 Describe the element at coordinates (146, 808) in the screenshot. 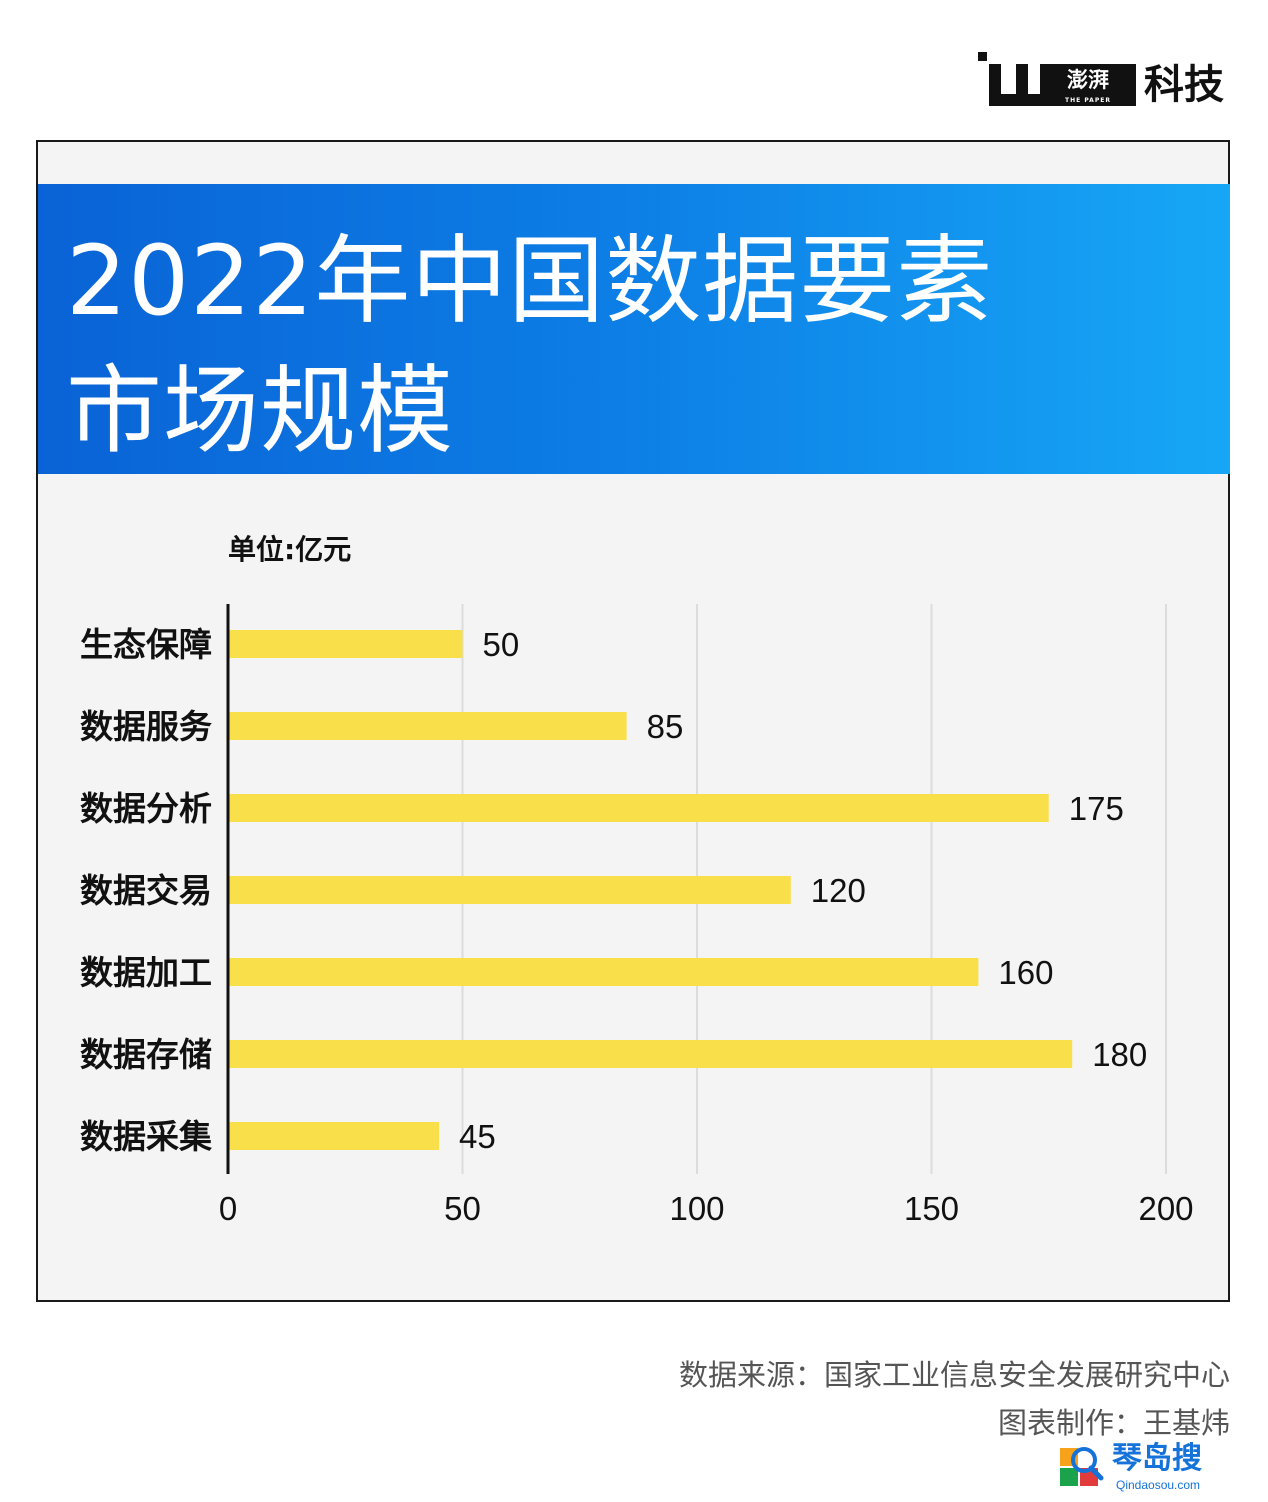

I see `category-label: 数据分析` at that location.